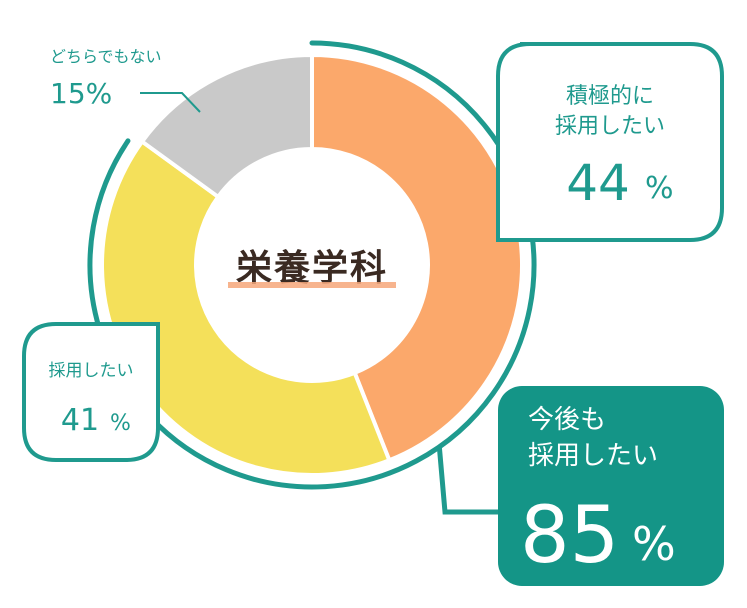  I want to click on label-orange-line1: 積極的に, so click(610, 96).